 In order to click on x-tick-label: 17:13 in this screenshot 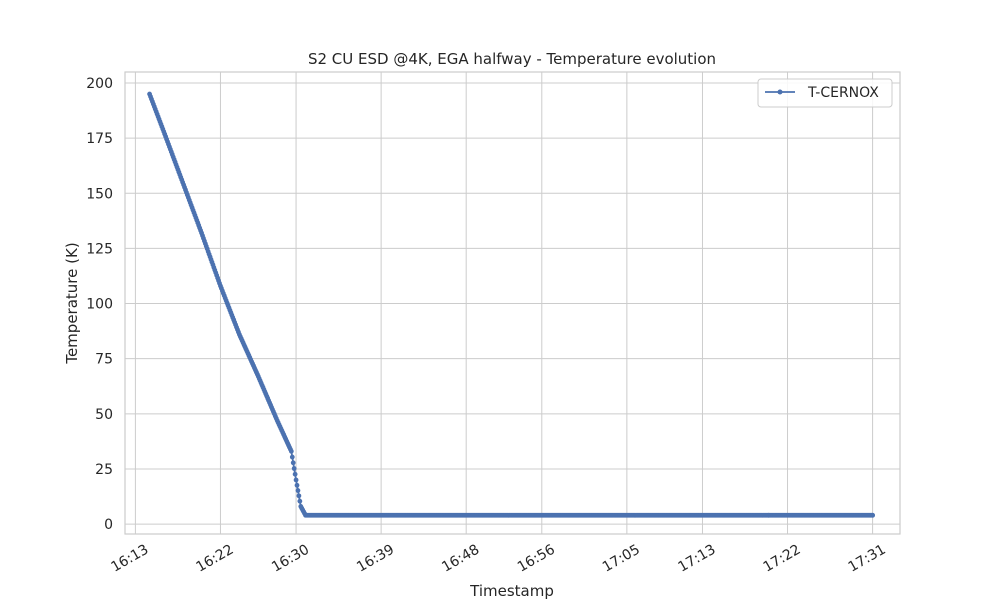, I will do `click(697, 559)`.